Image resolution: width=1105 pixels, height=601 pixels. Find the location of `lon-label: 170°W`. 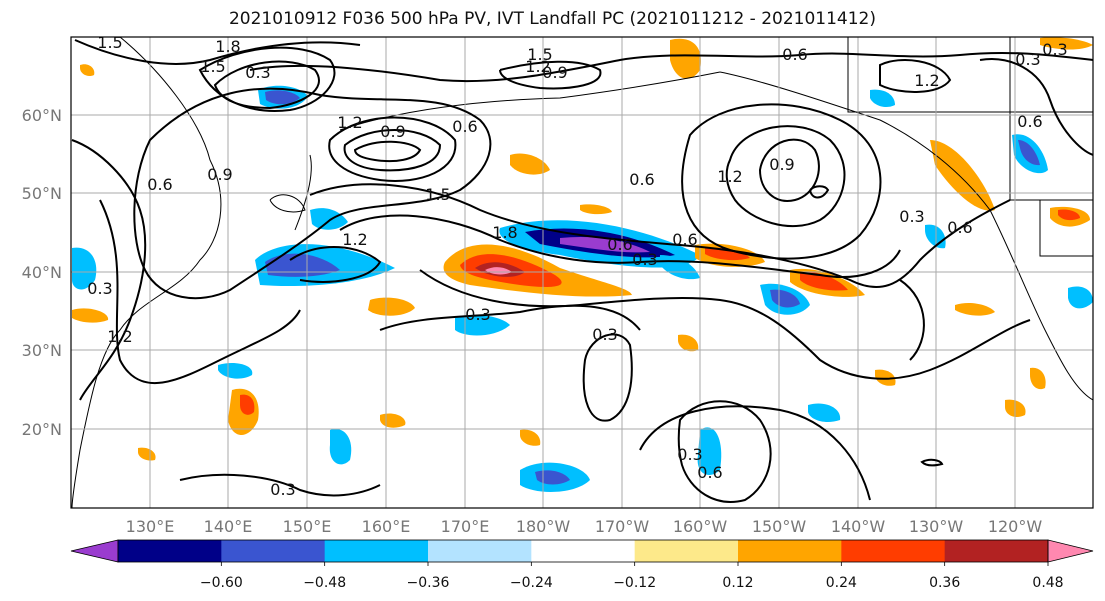

lon-label: 170°W is located at coordinates (622, 526).